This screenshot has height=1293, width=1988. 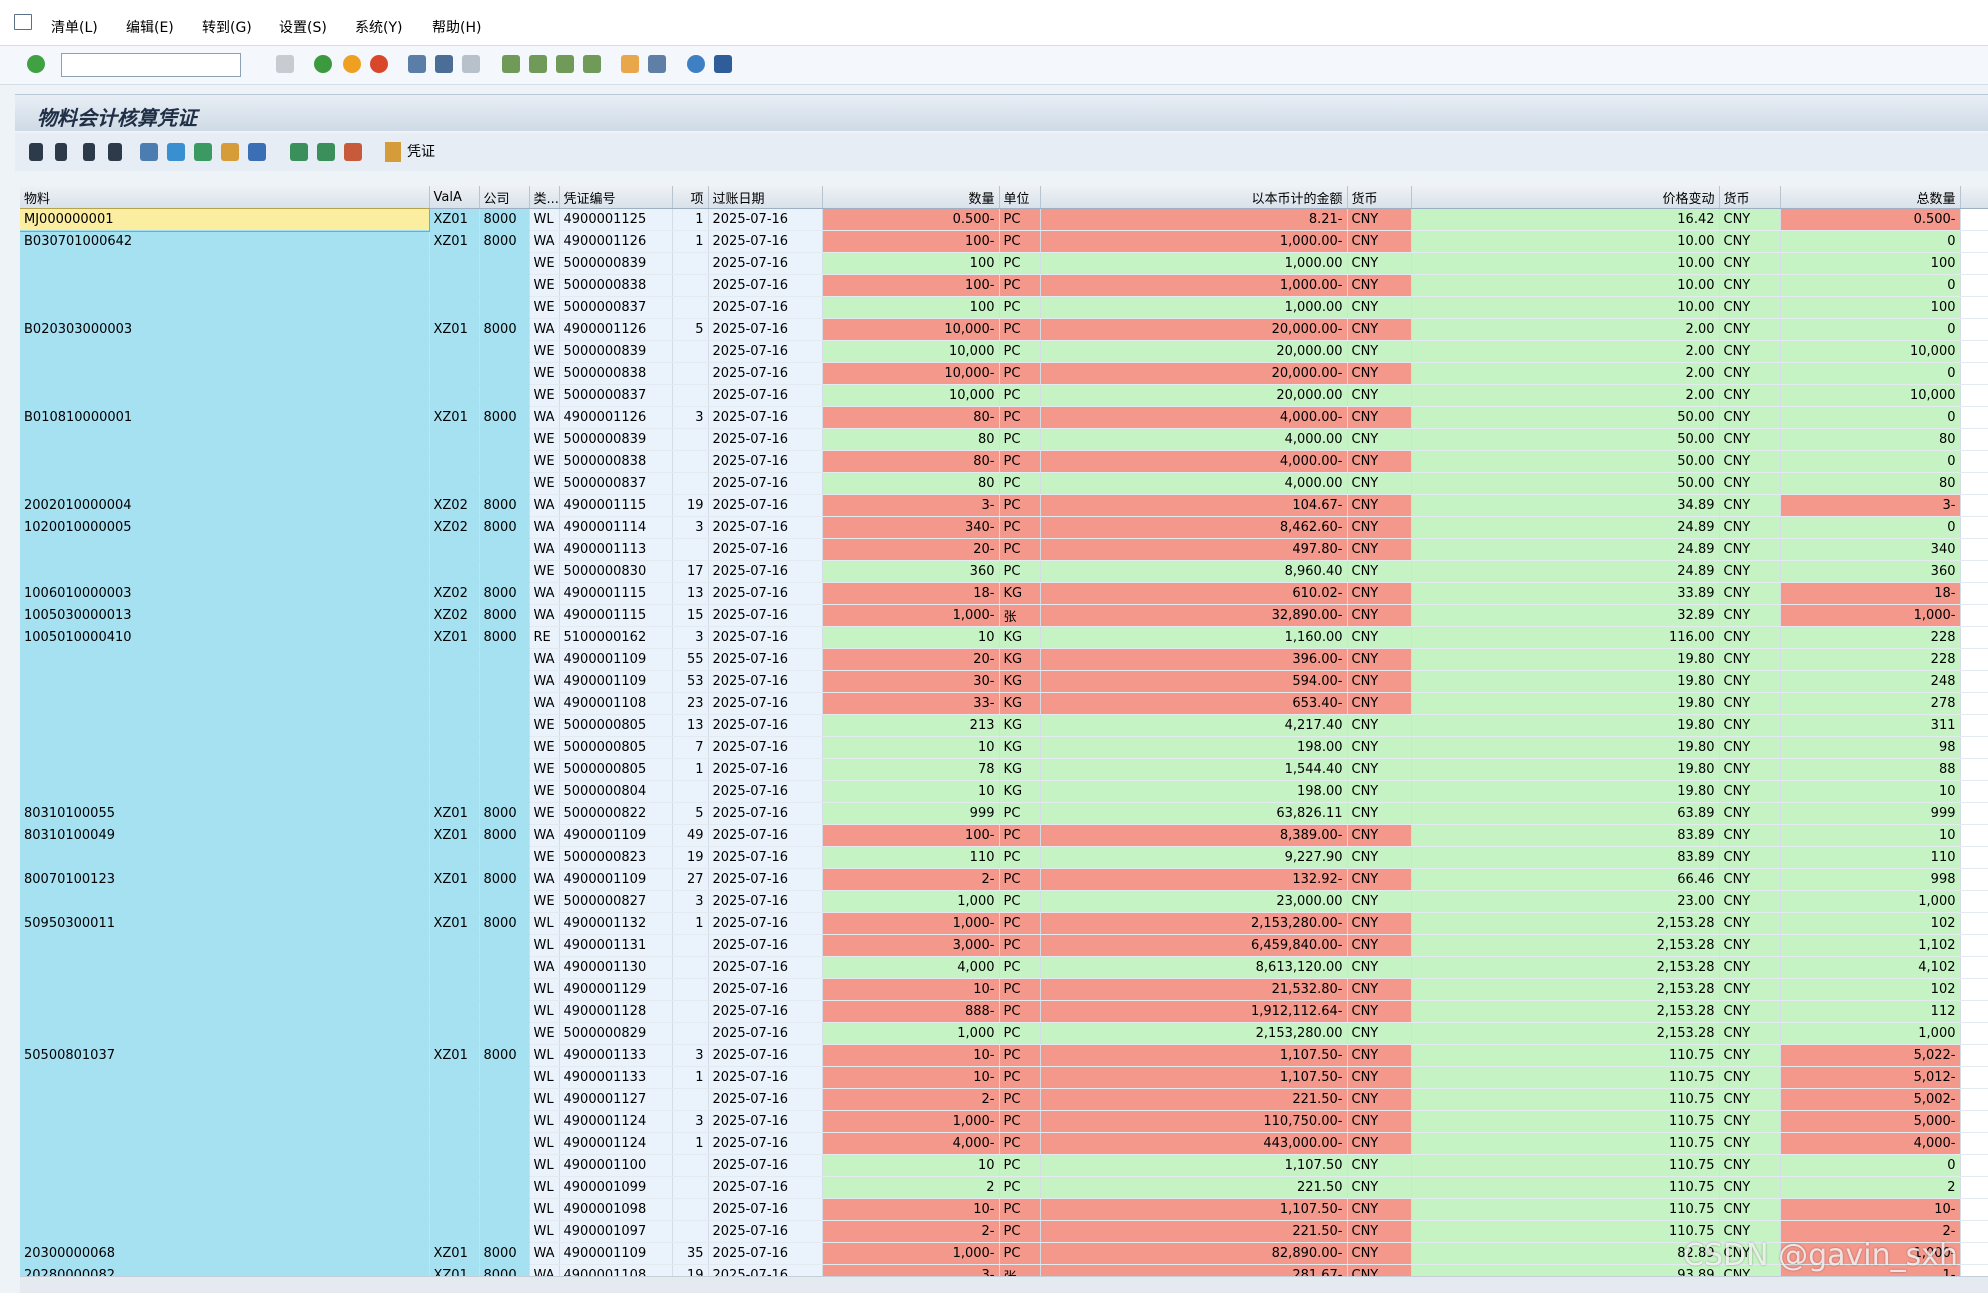 What do you see at coordinates (23, 22) in the screenshot?
I see `menu-icon` at bounding box center [23, 22].